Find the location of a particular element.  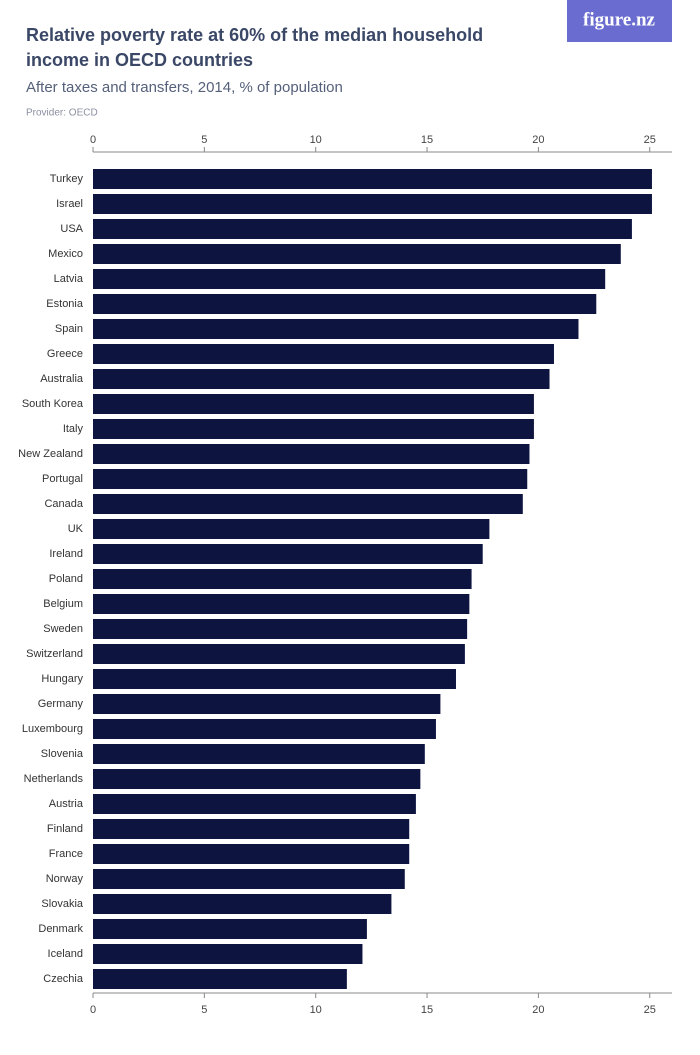

y-tick-label: Latvia is located at coordinates (69, 279).